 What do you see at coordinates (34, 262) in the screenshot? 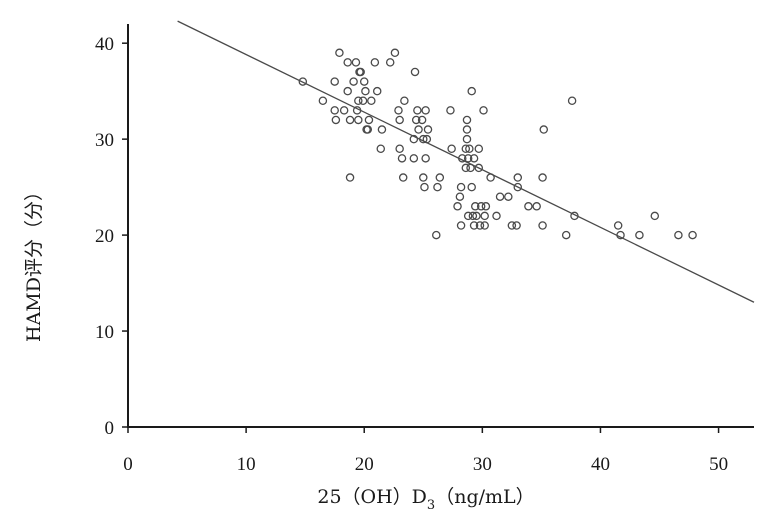
I see `y-axis-label: HAMD评分（分）` at bounding box center [34, 262].